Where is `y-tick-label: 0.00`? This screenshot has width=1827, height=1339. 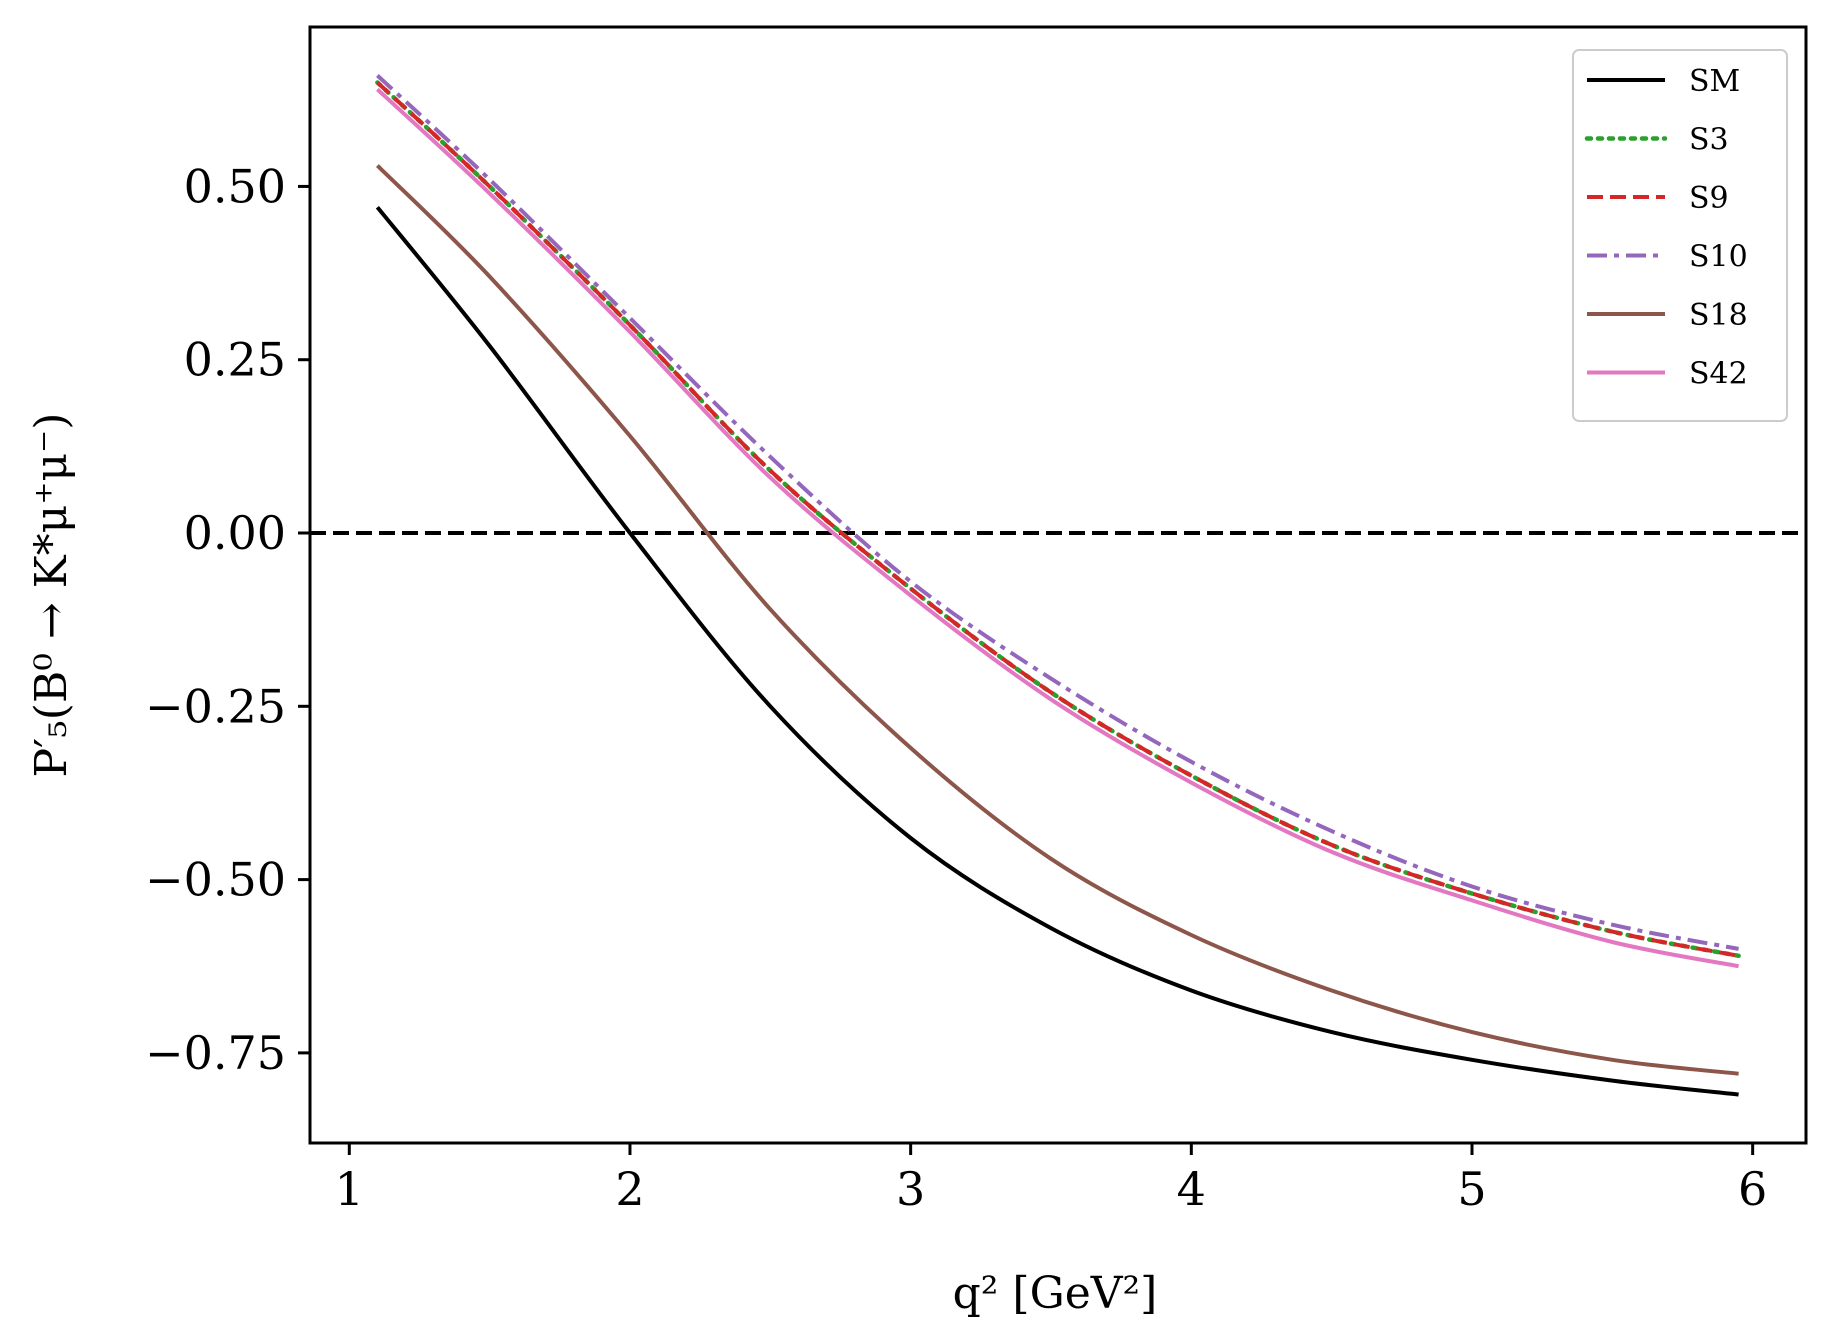
y-tick-label: 0.00 is located at coordinates (235, 533).